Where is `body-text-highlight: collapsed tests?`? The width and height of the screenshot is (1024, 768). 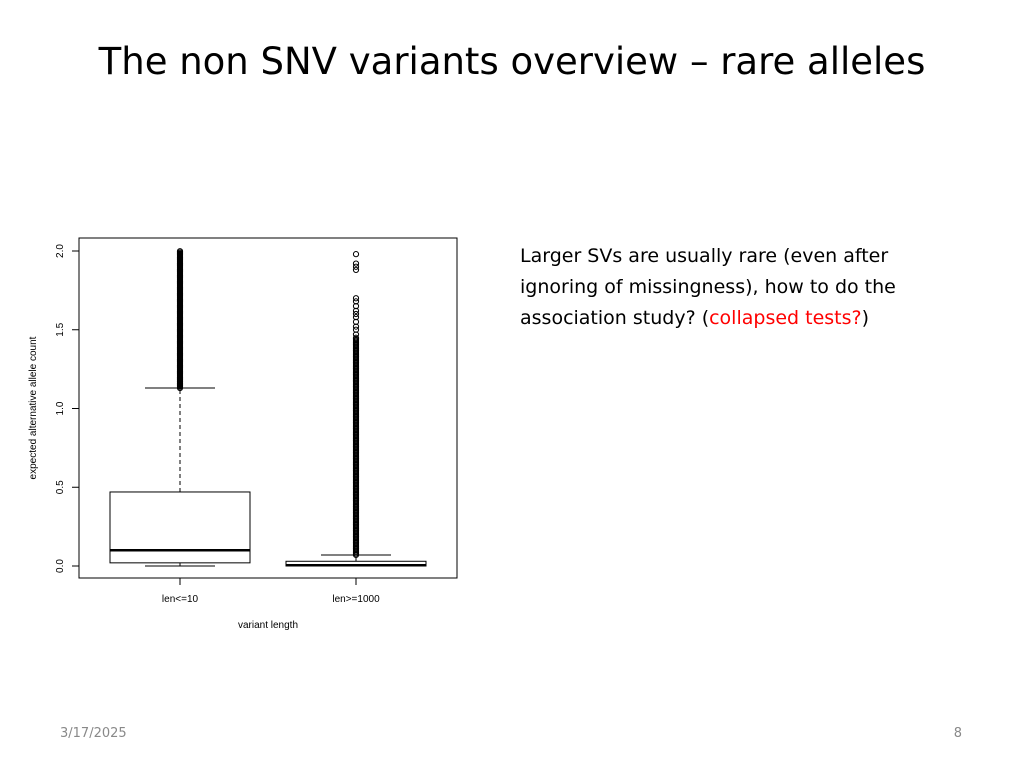
body-text-highlight: collapsed tests? is located at coordinates (785, 318).